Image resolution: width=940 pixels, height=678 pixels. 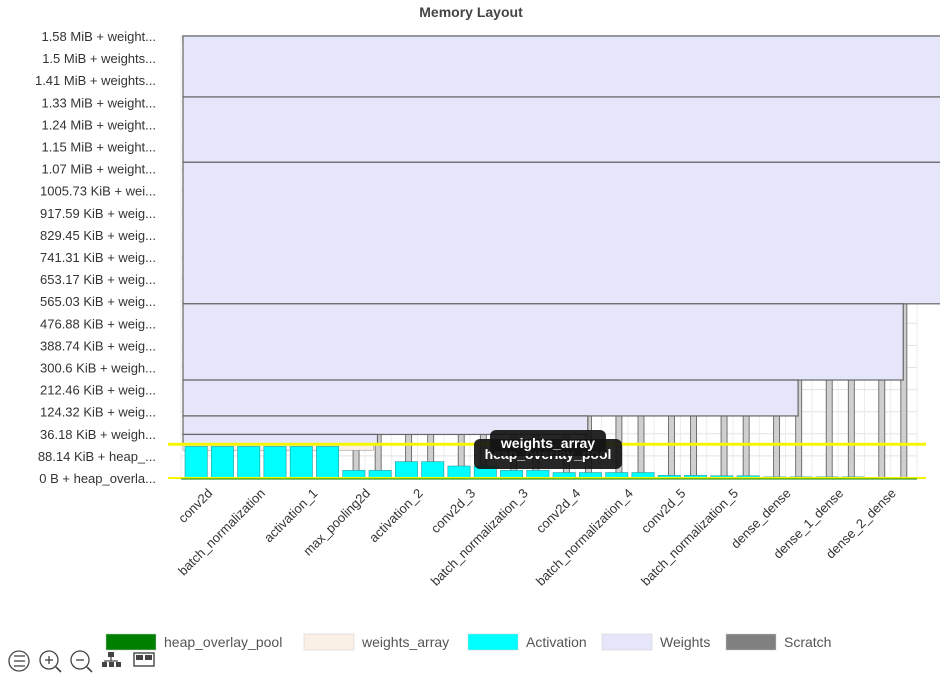 I want to click on zoom-in-icon, so click(x=50, y=661).